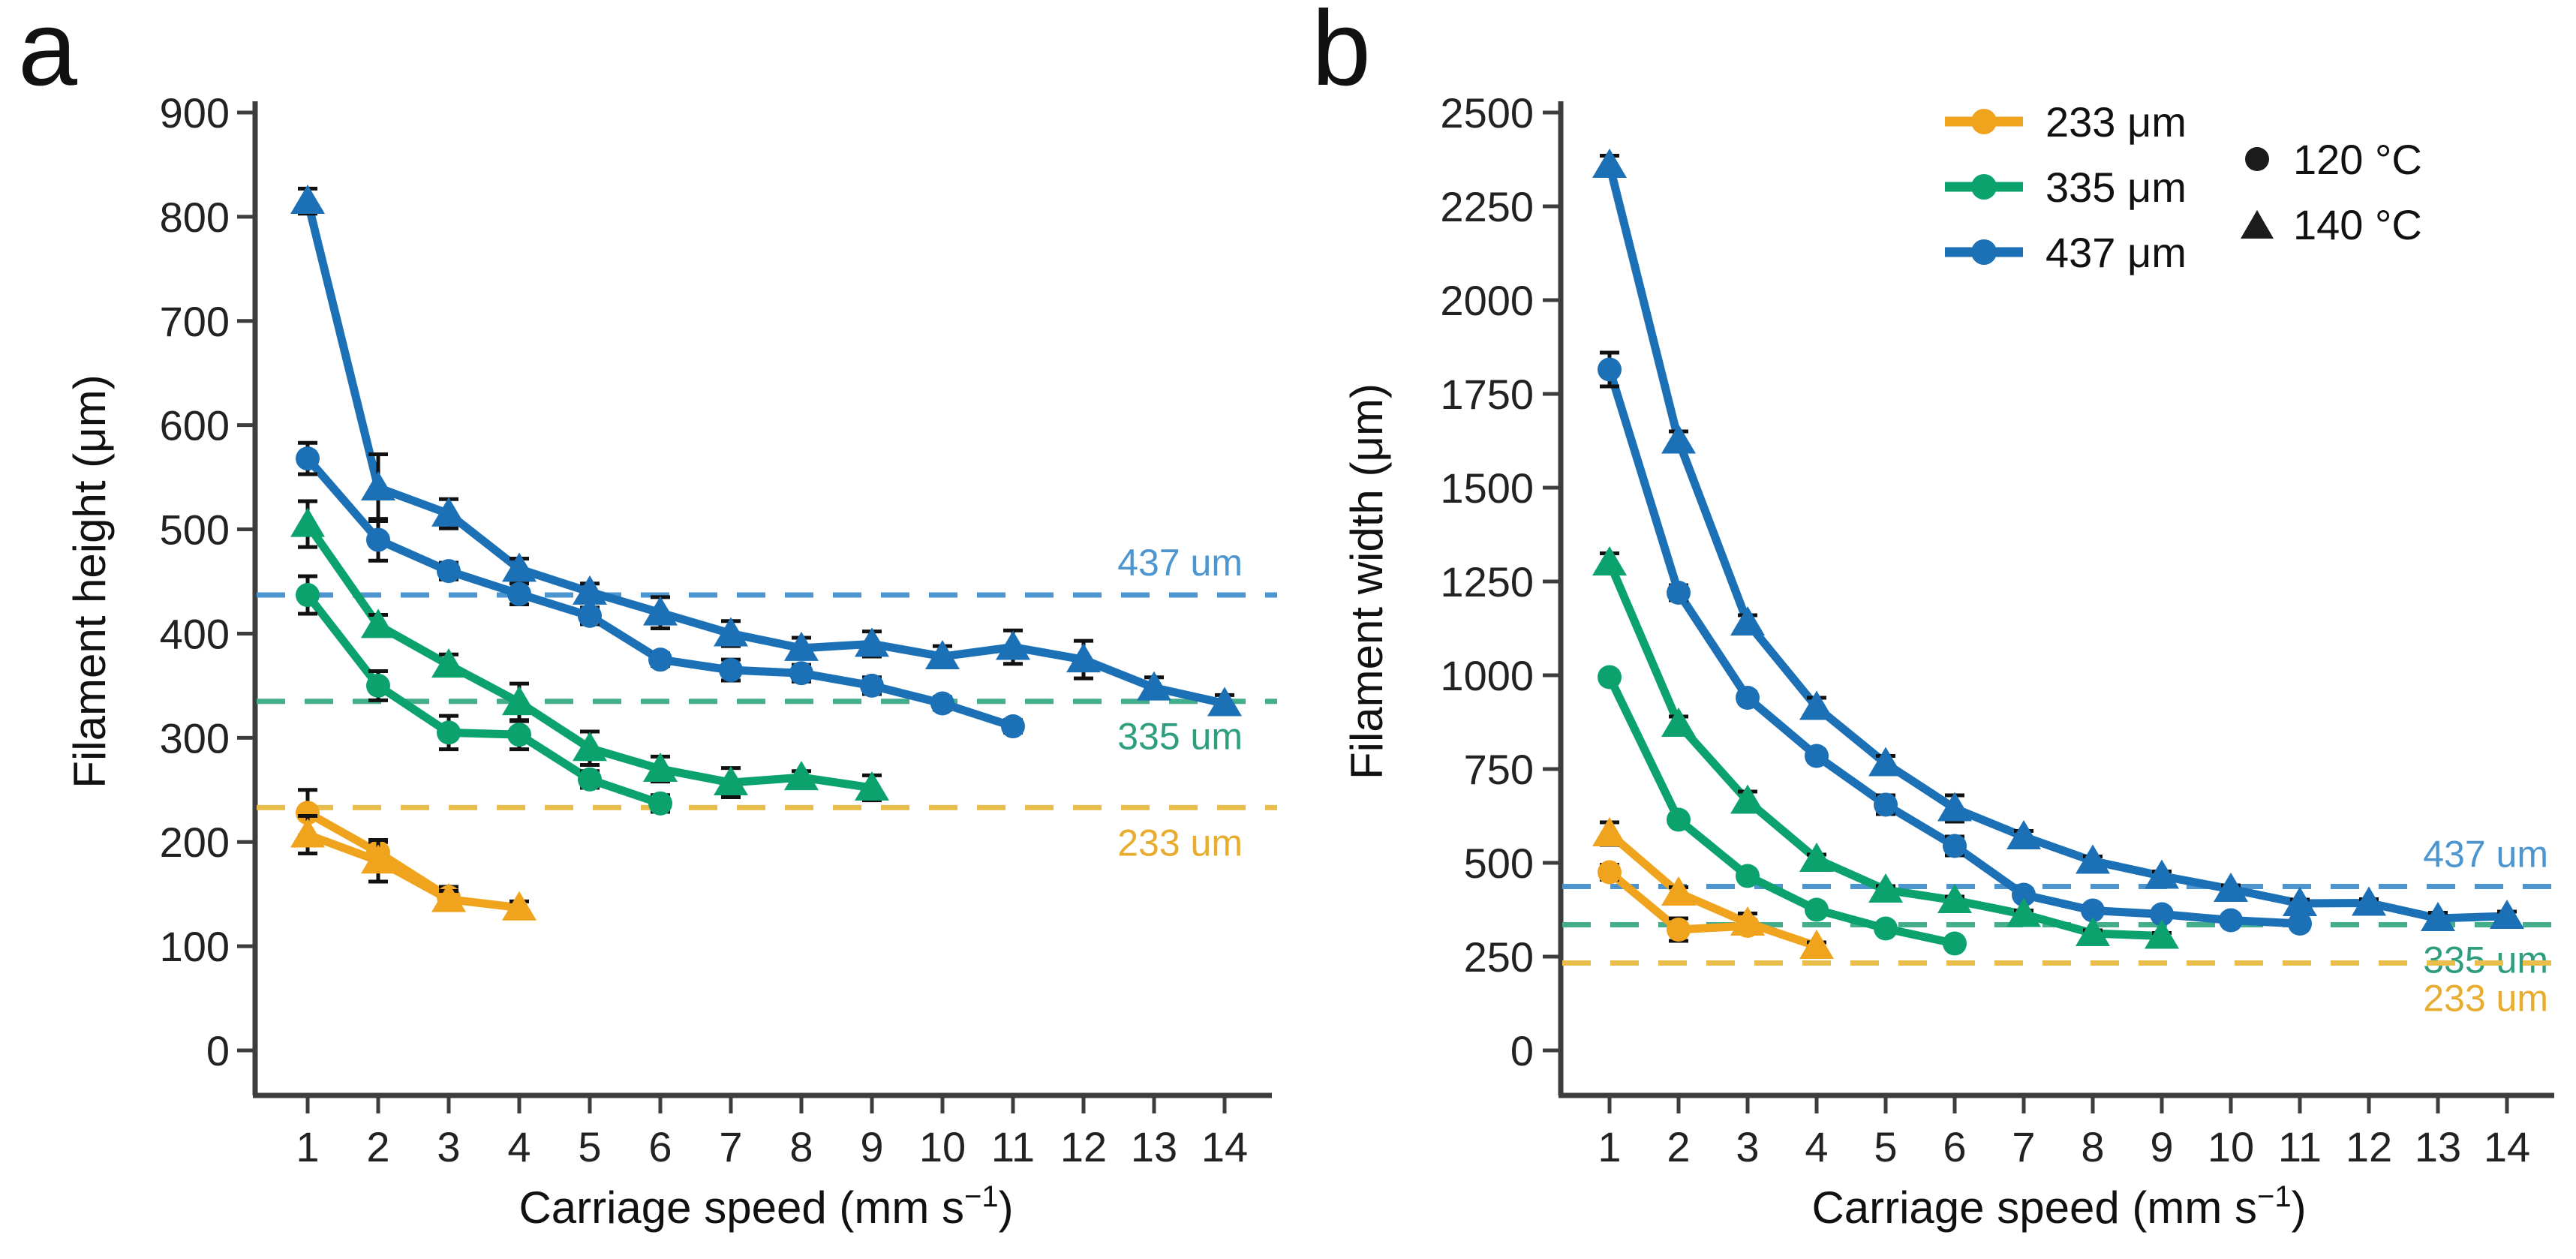  I want to click on legend-label-120c: 120 °C, so click(2357, 159).